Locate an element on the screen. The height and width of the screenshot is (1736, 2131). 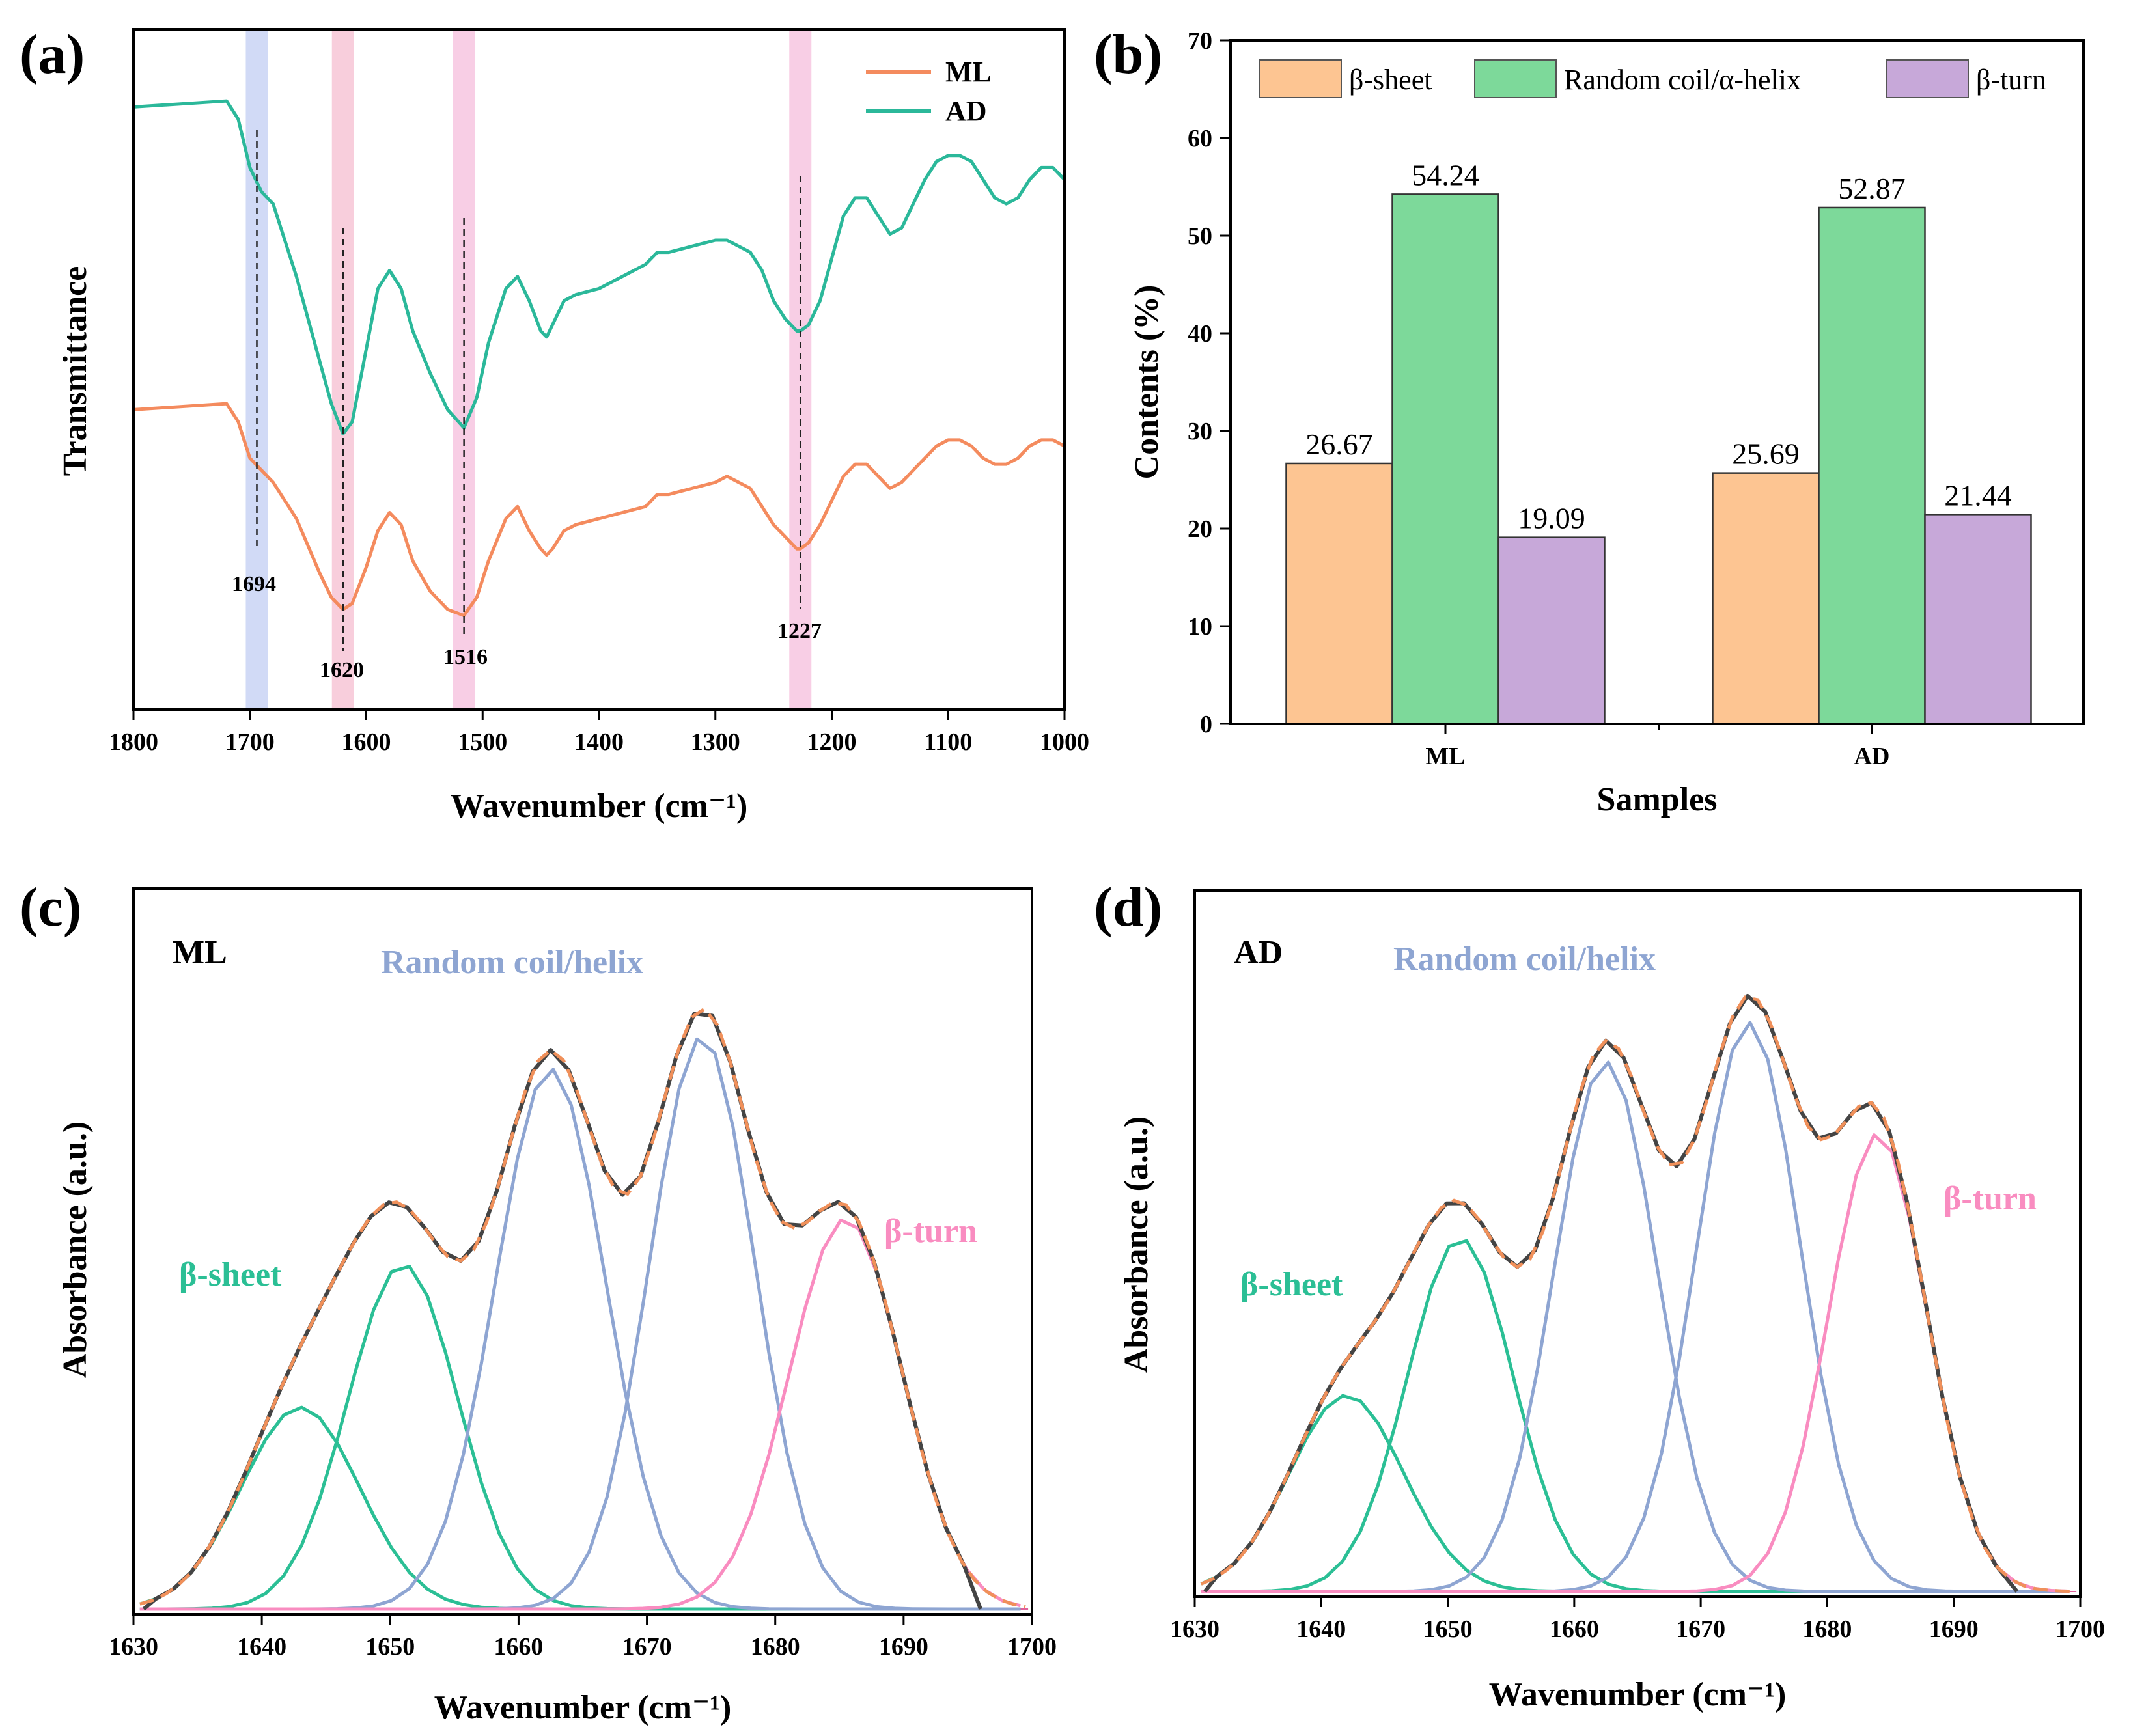
panel-label-c: (c) is located at coordinates (50, 906).